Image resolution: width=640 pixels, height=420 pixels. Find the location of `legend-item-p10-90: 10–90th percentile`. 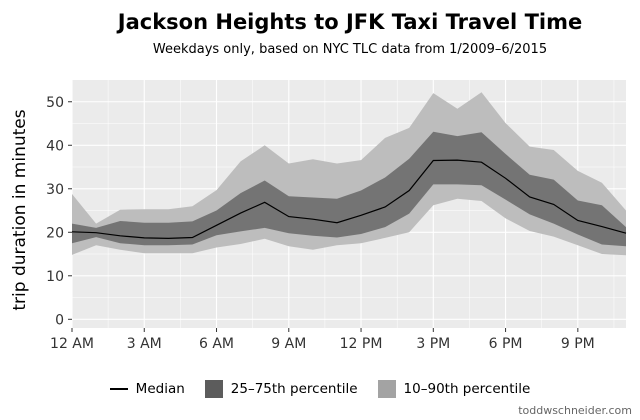

legend-item-p10-90: 10–90th percentile is located at coordinates (454, 389).